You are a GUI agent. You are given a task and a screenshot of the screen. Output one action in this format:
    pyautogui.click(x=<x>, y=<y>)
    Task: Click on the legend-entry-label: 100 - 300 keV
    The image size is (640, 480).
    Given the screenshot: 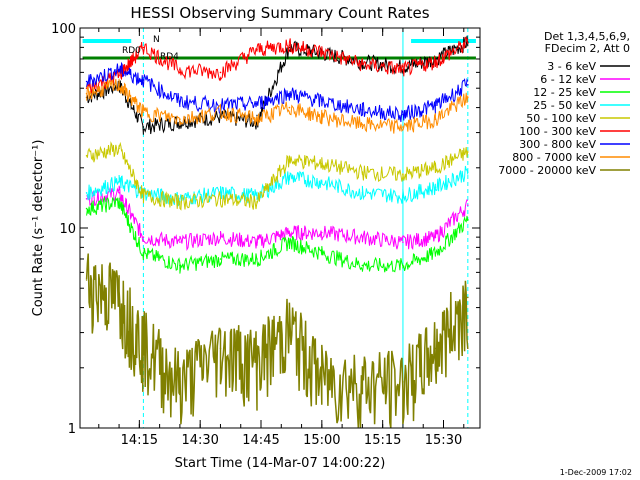 What is the action you would take?
    pyautogui.click(x=557, y=131)
    